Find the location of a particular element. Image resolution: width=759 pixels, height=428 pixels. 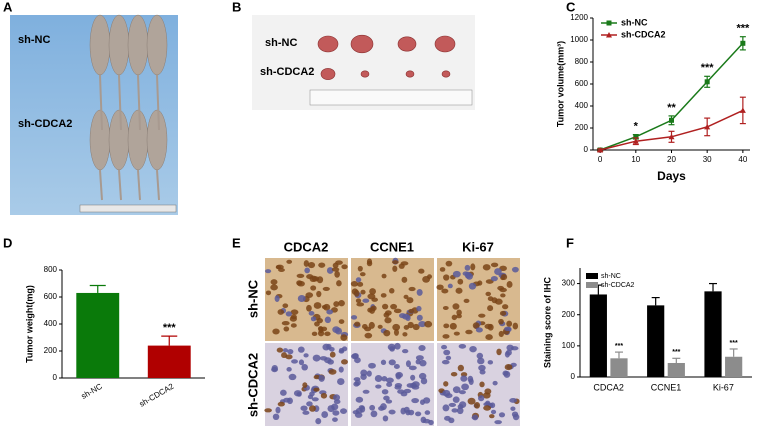

marker is located at coordinates (671, 120).